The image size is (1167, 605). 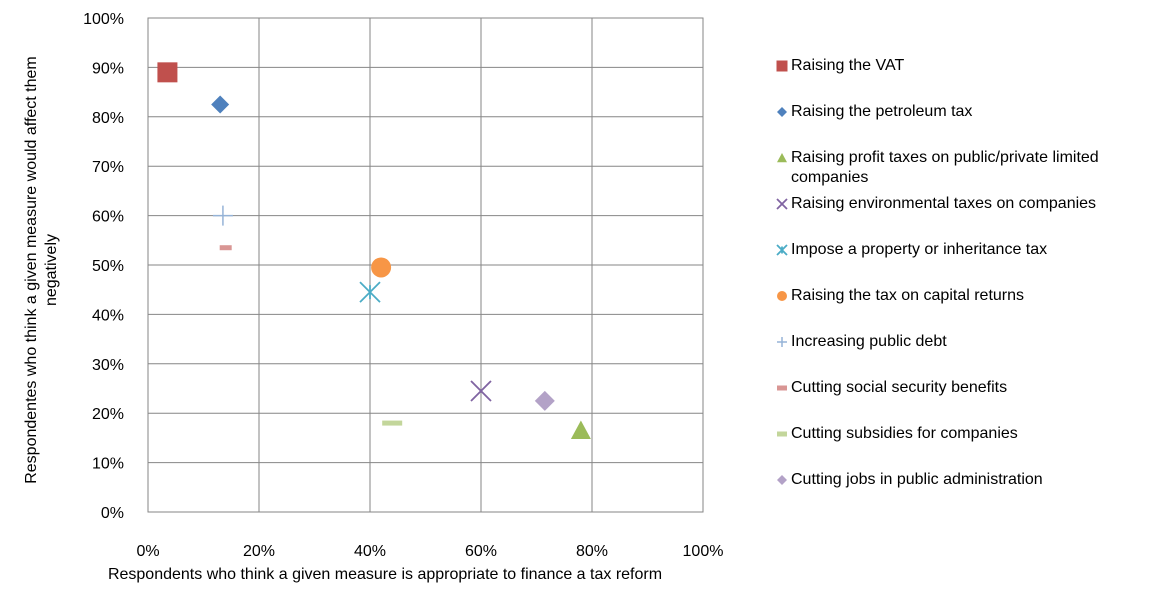 What do you see at coordinates (944, 203) in the screenshot?
I see `legend-label: Raising environmental taxes on companies` at bounding box center [944, 203].